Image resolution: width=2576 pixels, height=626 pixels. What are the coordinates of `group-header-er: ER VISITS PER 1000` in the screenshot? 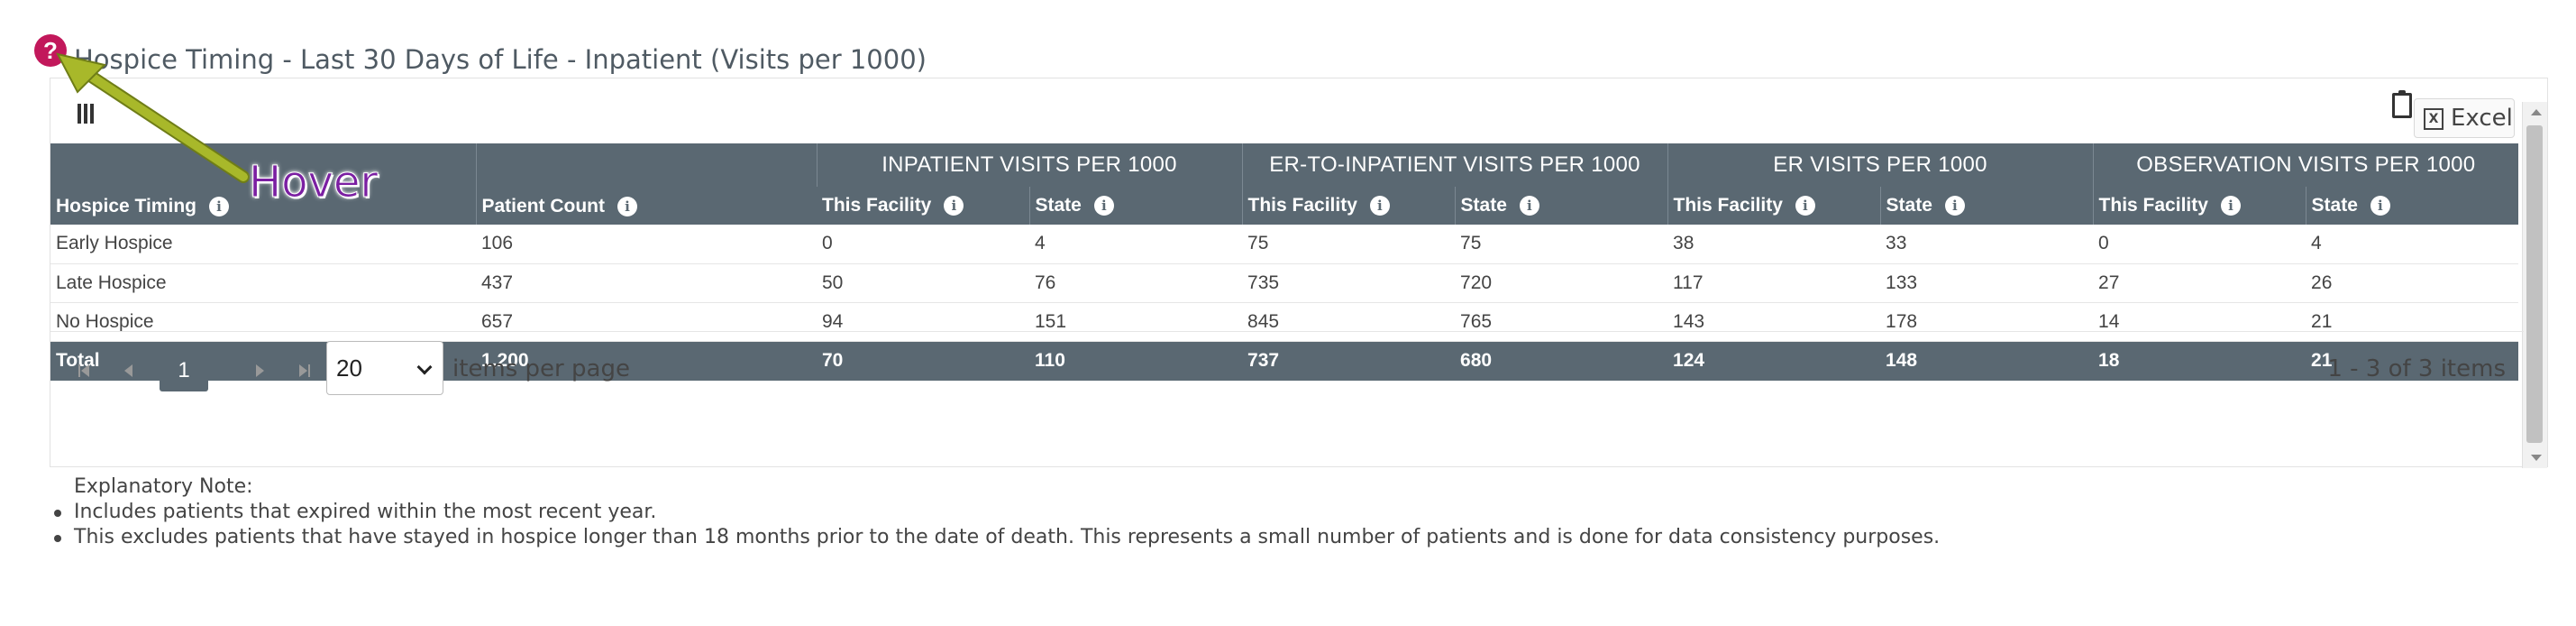 It's located at (1880, 165).